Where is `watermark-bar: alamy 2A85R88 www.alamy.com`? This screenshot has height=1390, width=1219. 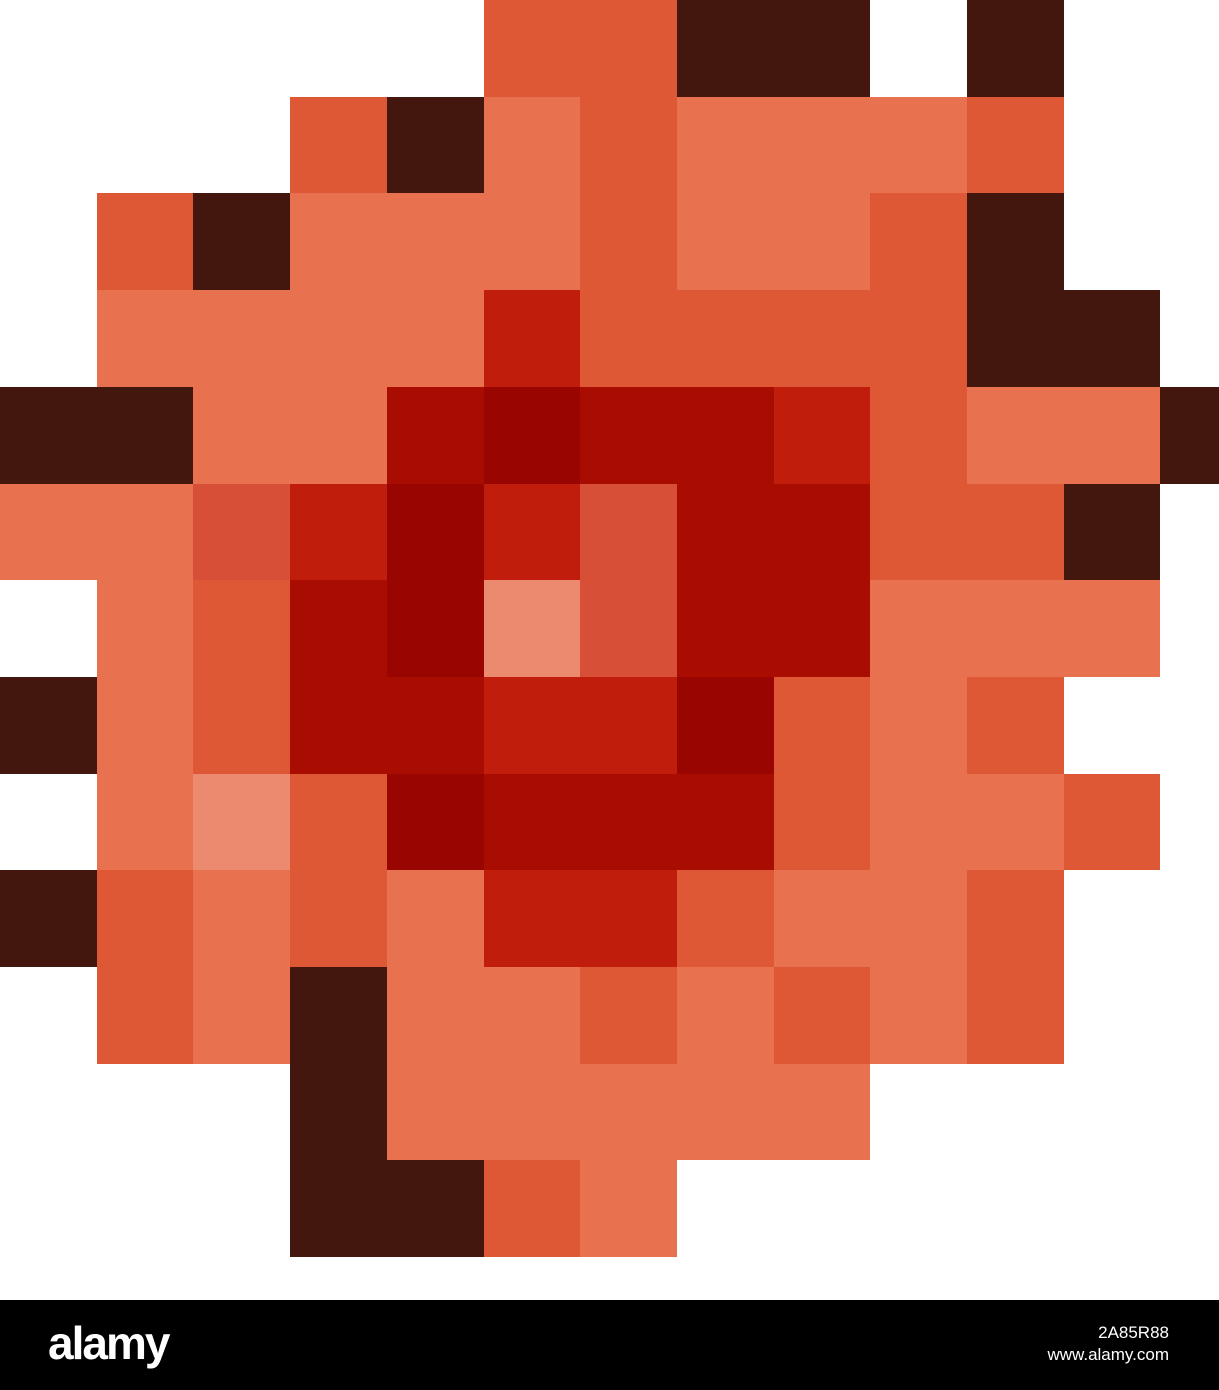 watermark-bar: alamy 2A85R88 www.alamy.com is located at coordinates (609, 1345).